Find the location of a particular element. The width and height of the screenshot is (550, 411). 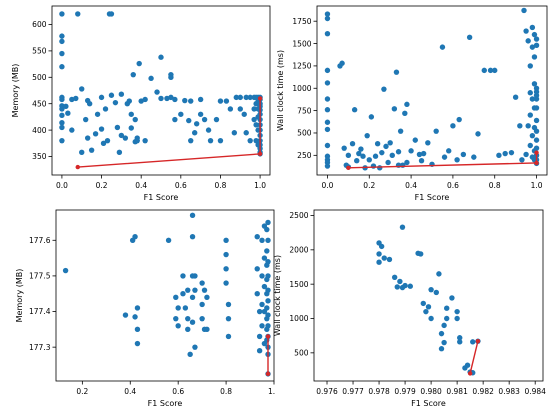

y-axis-label: Memory (MB) is located at coordinates (15, 91).